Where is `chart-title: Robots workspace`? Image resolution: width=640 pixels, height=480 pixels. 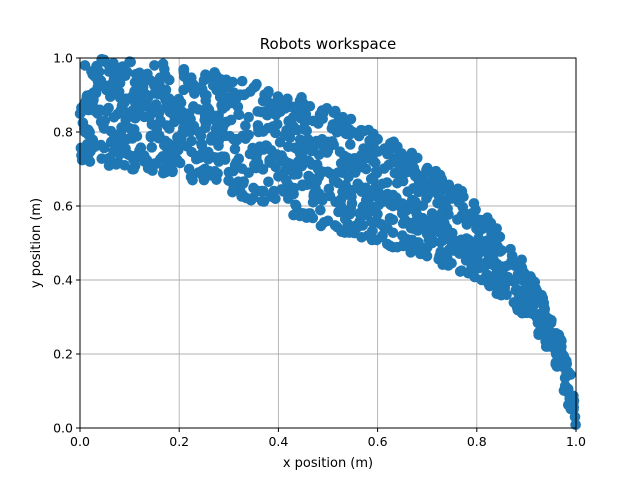 chart-title: Robots workspace is located at coordinates (328, 44).